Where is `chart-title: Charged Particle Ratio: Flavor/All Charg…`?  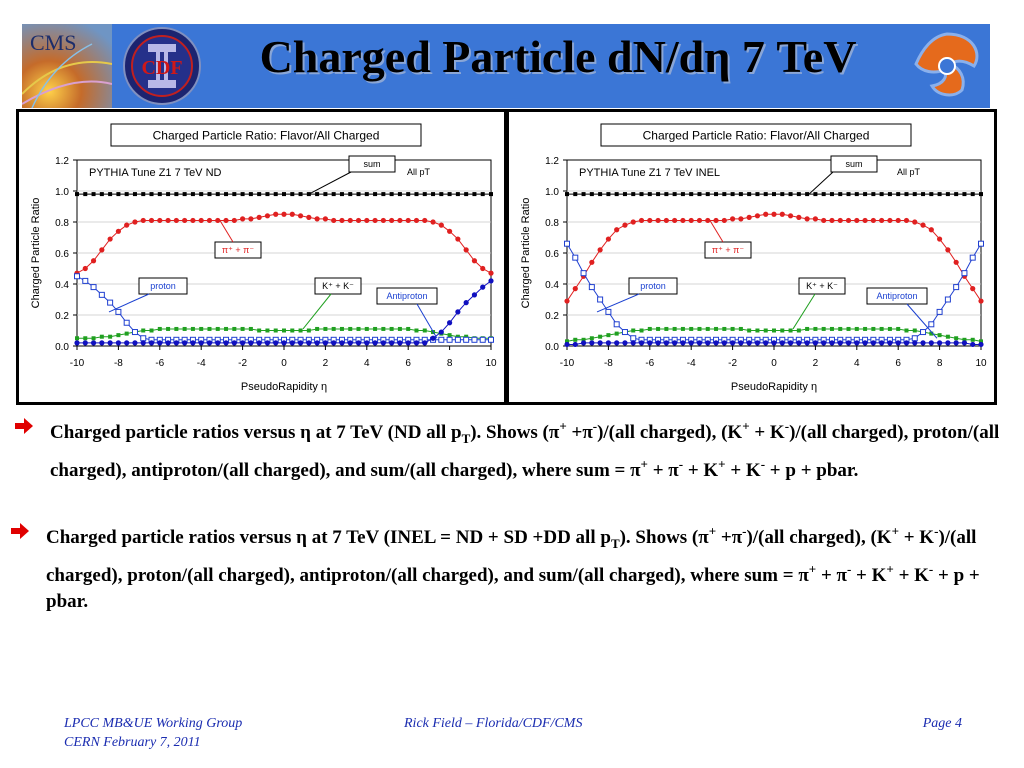
chart-title: Charged Particle Ratio: Flavor/All Charg… is located at coordinates (266, 135).